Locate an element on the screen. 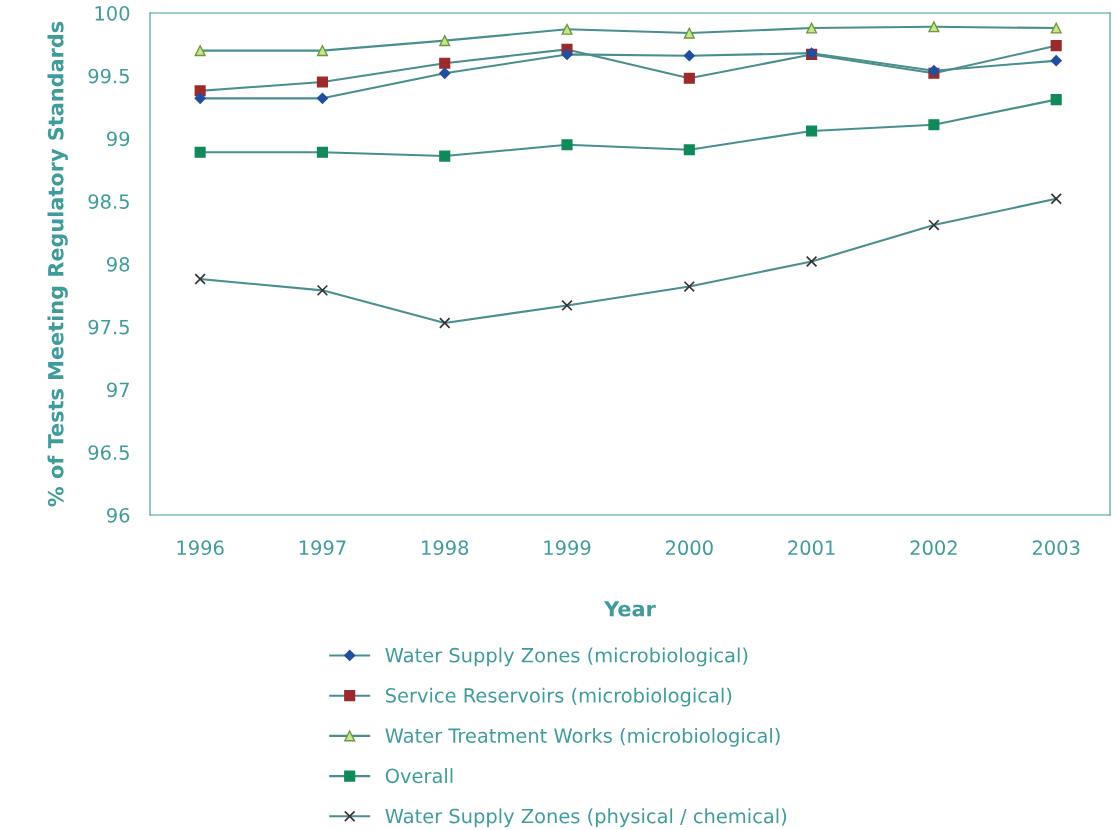  legend-label: Service Reservoirs (microbiological) is located at coordinates (558, 697).